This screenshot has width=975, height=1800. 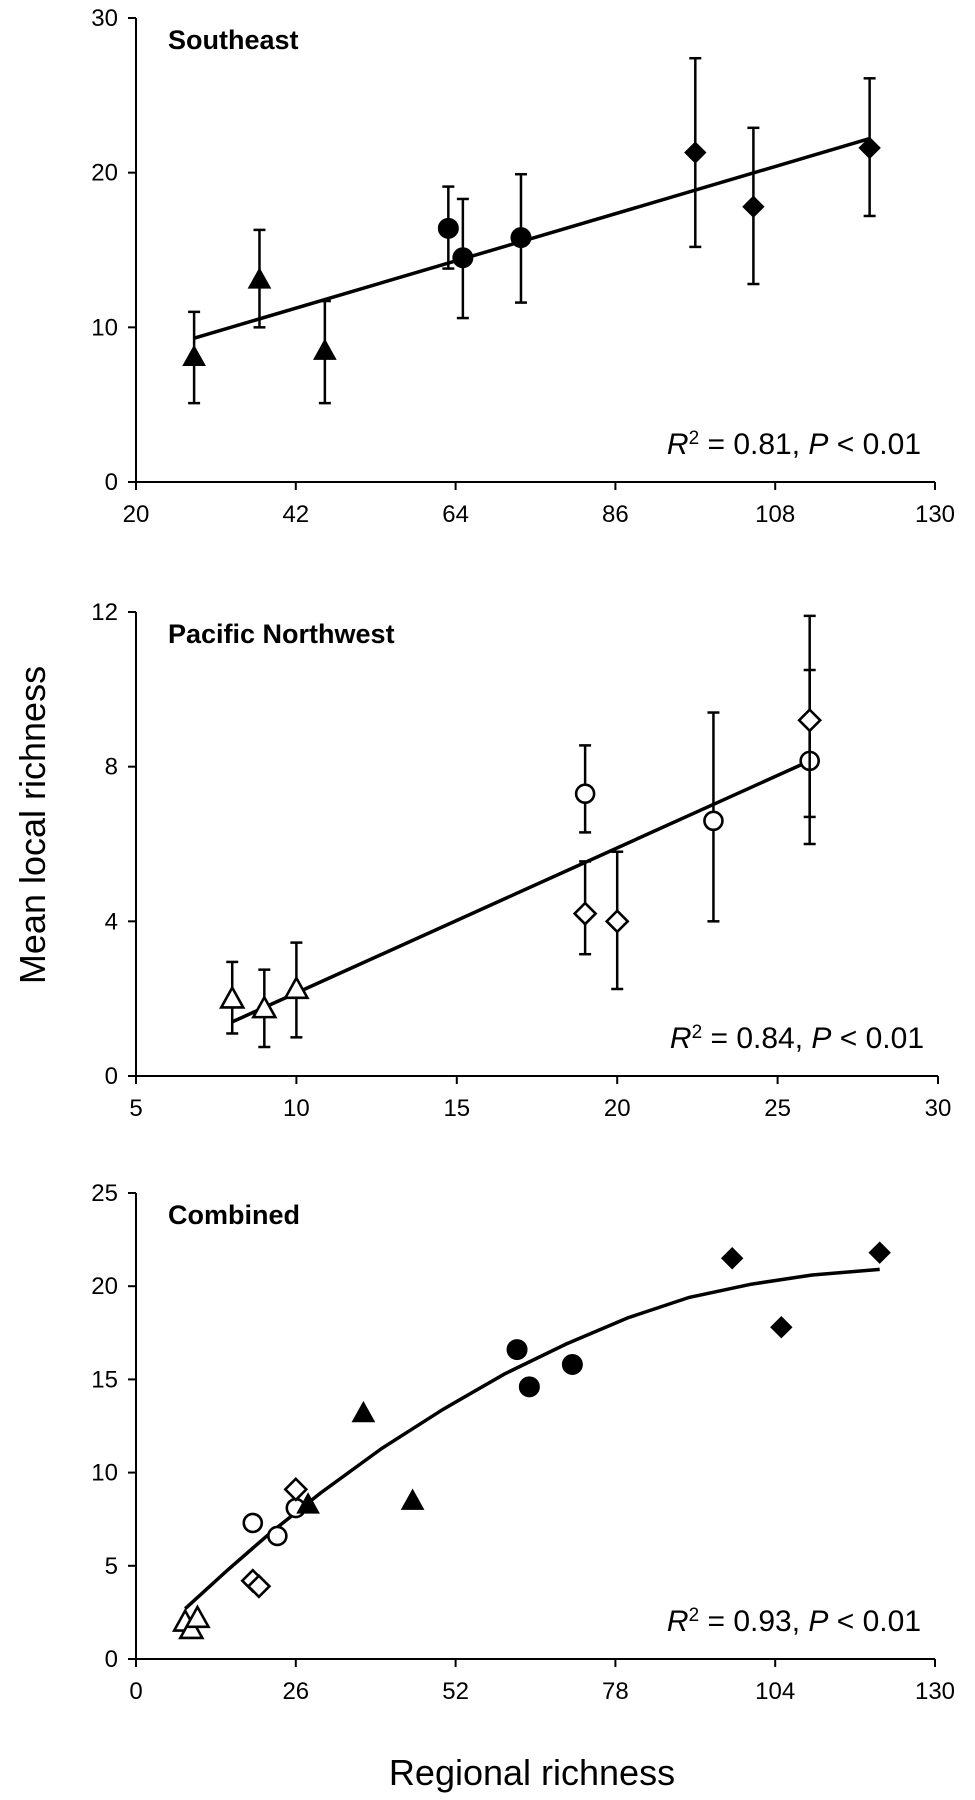 I want to click on x-tick-label: 78, so click(x=615, y=1691).